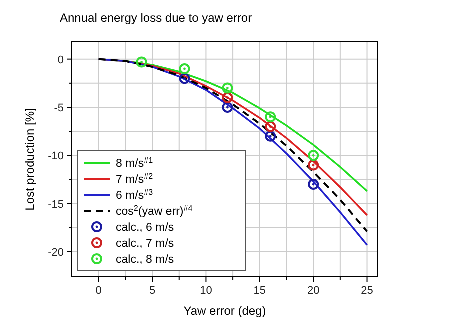  I want to click on chart-title: Annual energy loss due to yaw error, so click(156, 18).